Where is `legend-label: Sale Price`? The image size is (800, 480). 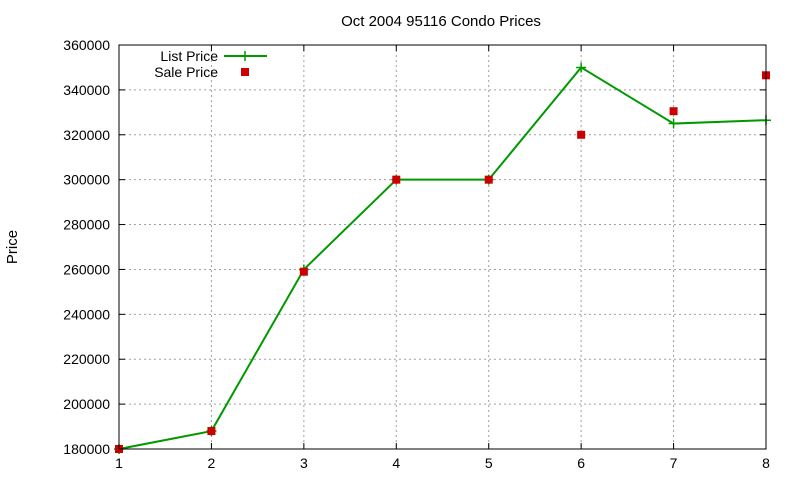
legend-label: Sale Price is located at coordinates (186, 72).